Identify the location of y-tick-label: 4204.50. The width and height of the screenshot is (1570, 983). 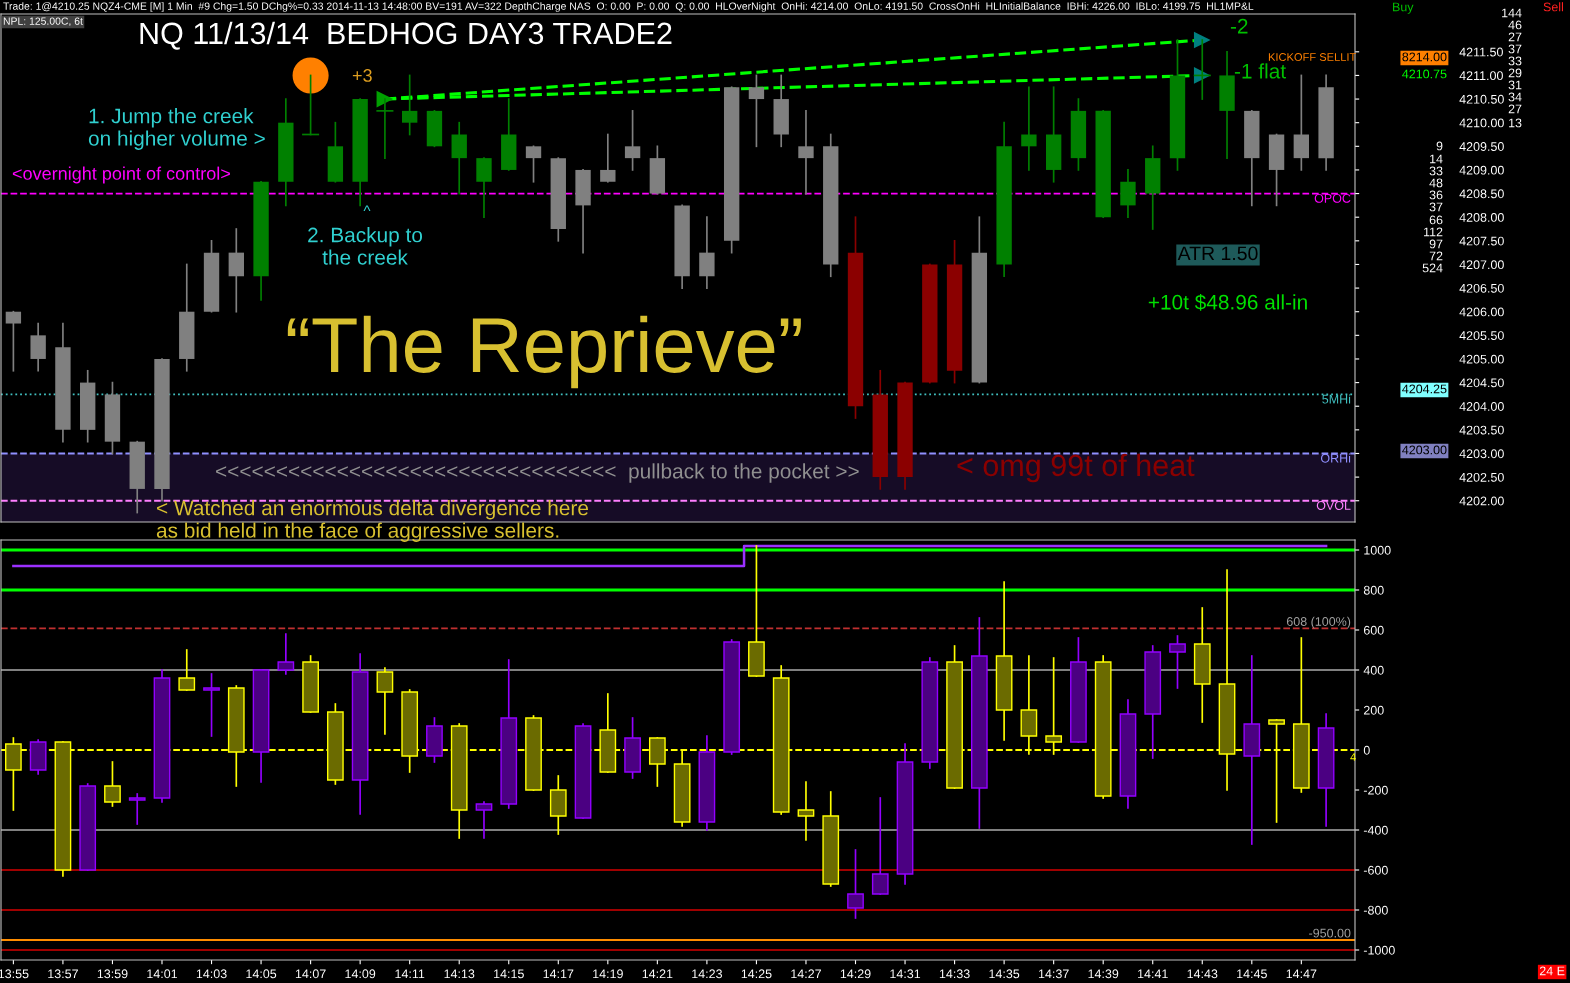
(1481, 383).